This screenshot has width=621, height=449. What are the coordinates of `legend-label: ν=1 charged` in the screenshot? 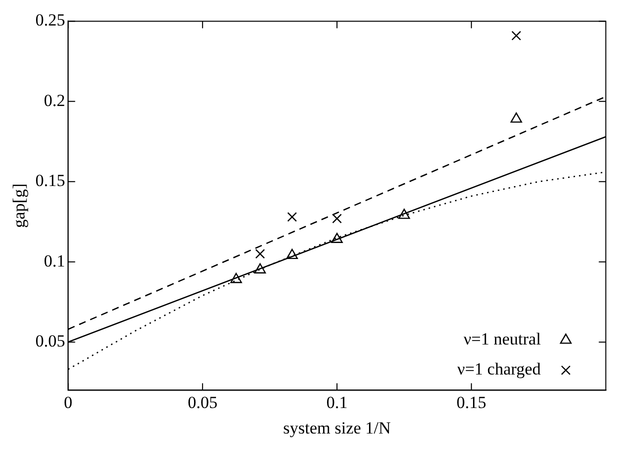 It's located at (499, 369).